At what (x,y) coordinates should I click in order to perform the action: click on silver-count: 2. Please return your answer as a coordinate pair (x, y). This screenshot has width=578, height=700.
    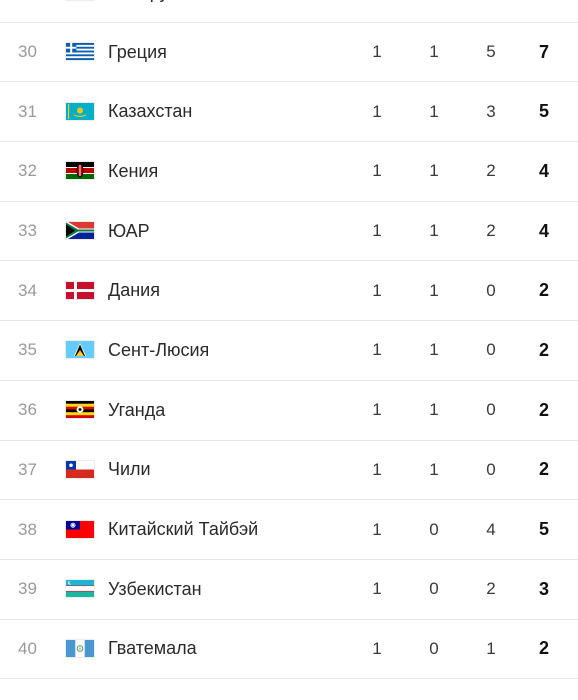
    Looking at the image, I should click on (434, 11).